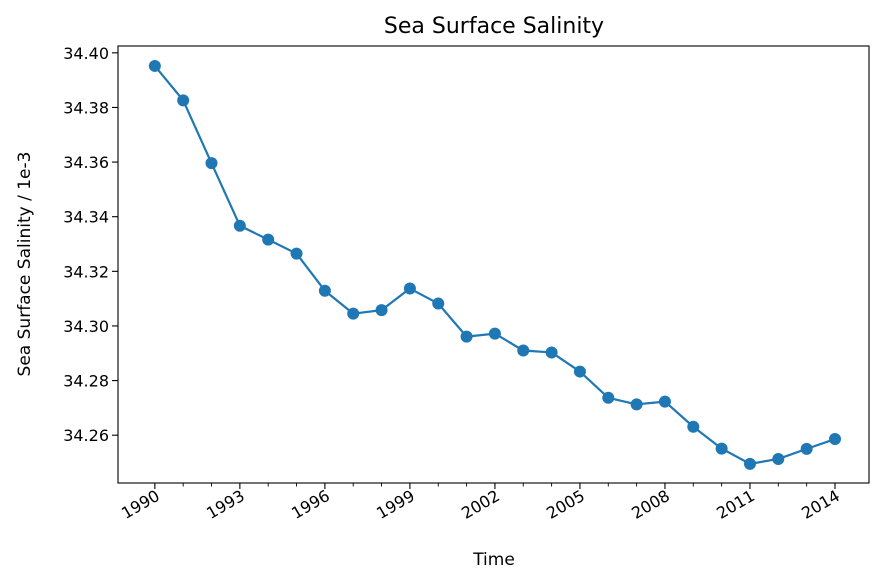 This screenshot has width=885, height=585. I want to click on x-tick-label: 1996, so click(310, 504).